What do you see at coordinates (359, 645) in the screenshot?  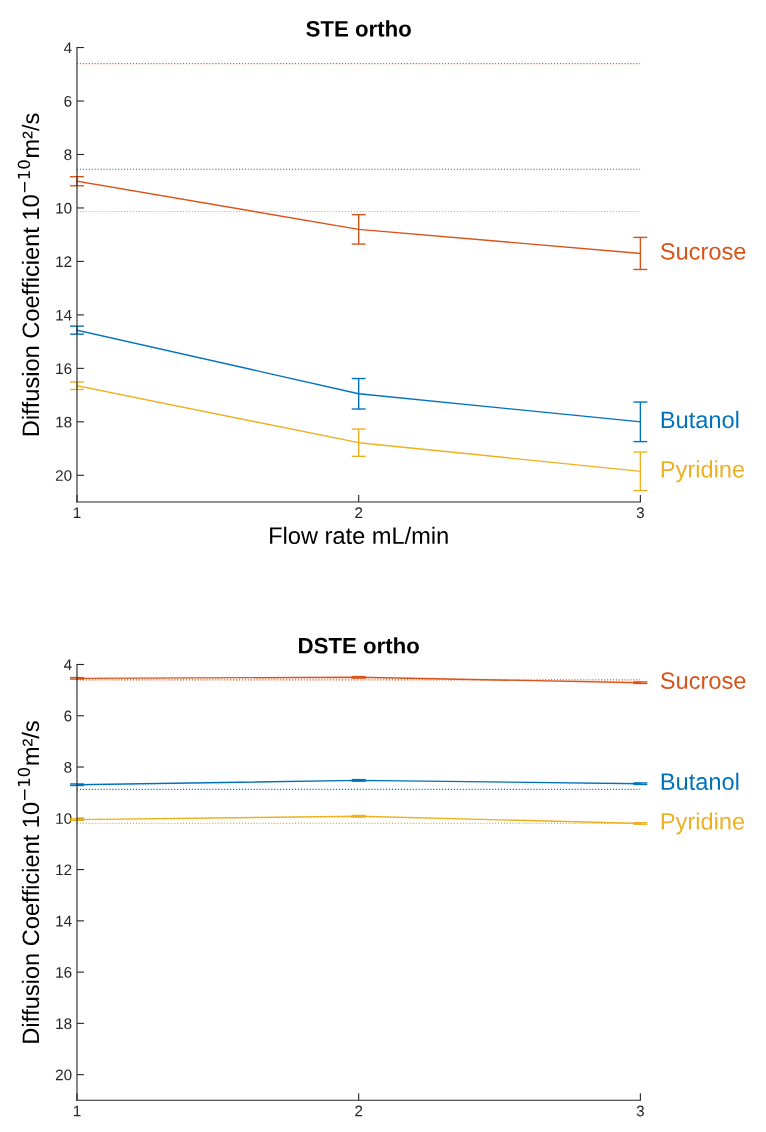 I see `chart-title: DSTE ortho` at bounding box center [359, 645].